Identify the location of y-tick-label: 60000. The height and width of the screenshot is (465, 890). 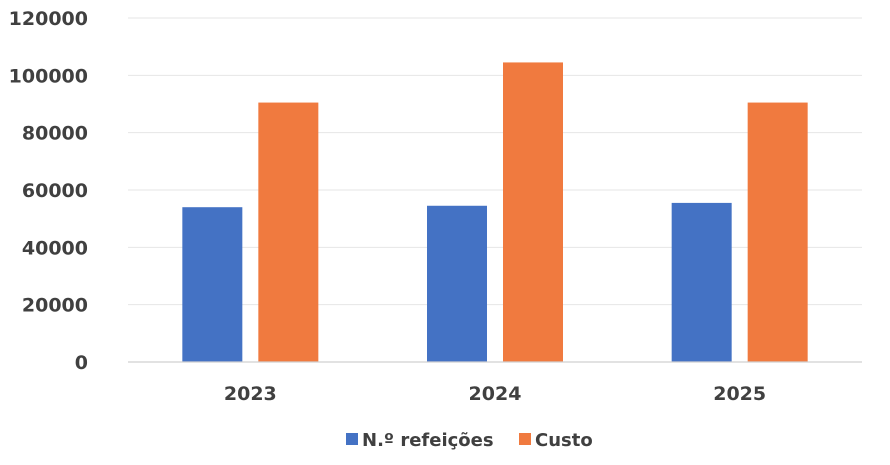
(55, 191).